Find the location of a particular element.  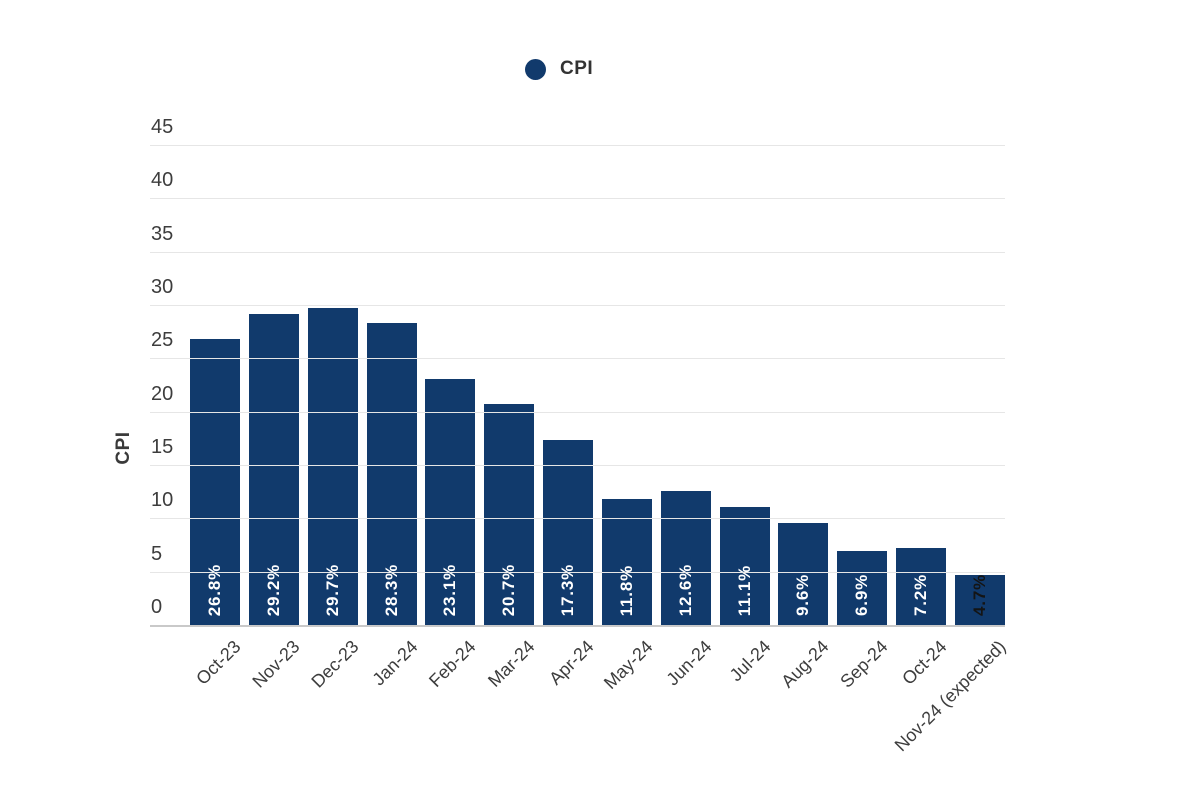

bar-dec-23: 29.7% is located at coordinates (332, 466).